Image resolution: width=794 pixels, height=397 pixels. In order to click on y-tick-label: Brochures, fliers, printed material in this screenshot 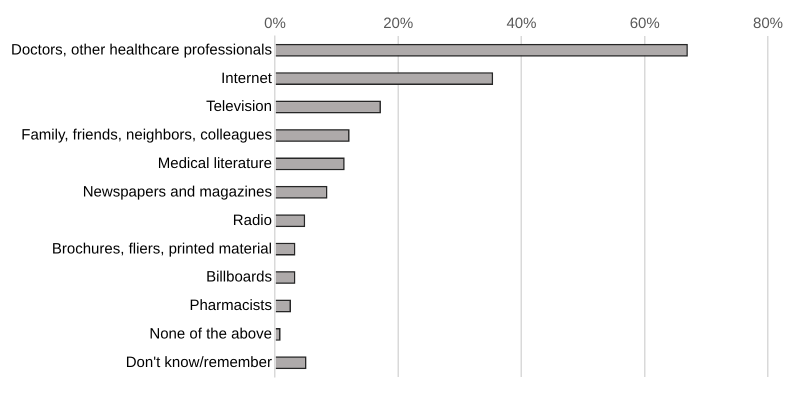, I will do `click(162, 249)`.